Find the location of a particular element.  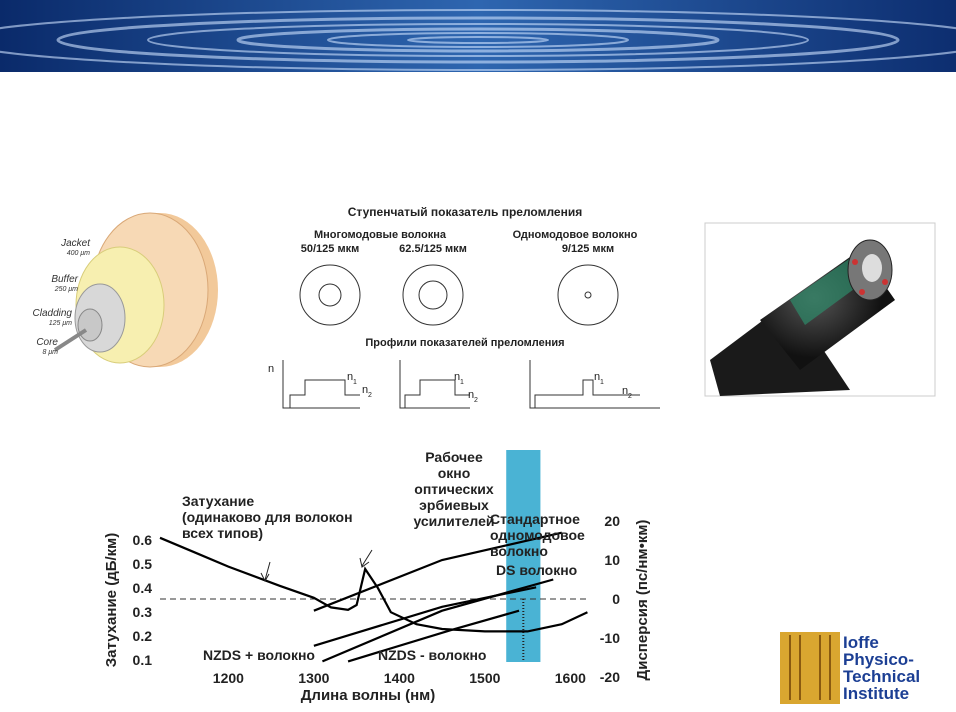

y-tick-label: 0.6 is located at coordinates (143, 540).